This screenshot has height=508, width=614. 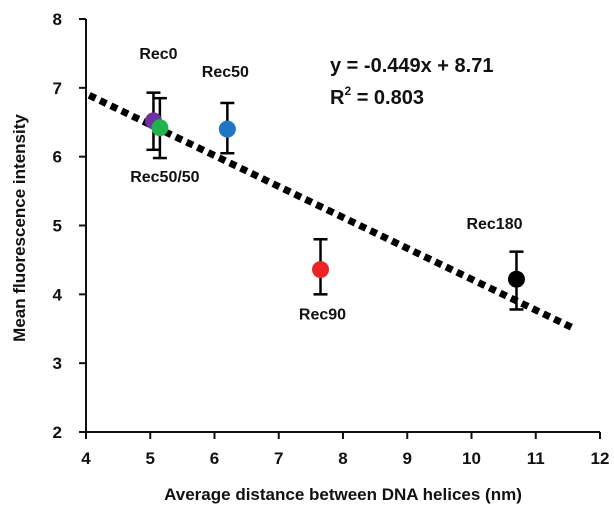 I want to click on point-label: Rec50, so click(x=225, y=72).